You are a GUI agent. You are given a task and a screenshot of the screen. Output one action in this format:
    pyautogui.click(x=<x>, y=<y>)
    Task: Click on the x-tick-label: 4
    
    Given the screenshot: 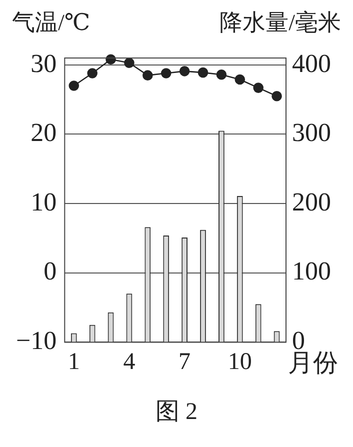 What is the action you would take?
    pyautogui.click(x=129, y=361)
    